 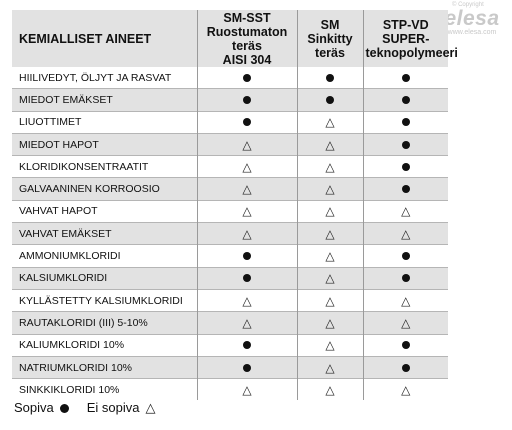 I want to click on chemical-name: LIUOTTIMET, so click(x=104, y=122).